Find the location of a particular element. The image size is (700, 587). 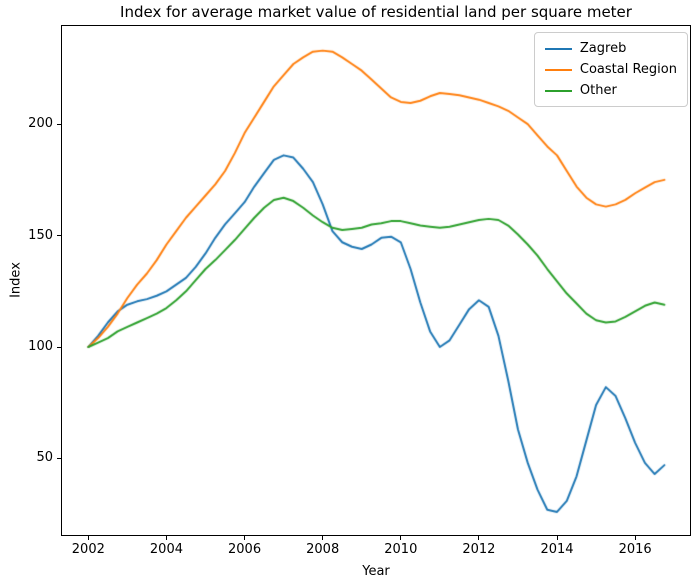

legend-item-coastal-region: Coastal Region is located at coordinates (610, 69).